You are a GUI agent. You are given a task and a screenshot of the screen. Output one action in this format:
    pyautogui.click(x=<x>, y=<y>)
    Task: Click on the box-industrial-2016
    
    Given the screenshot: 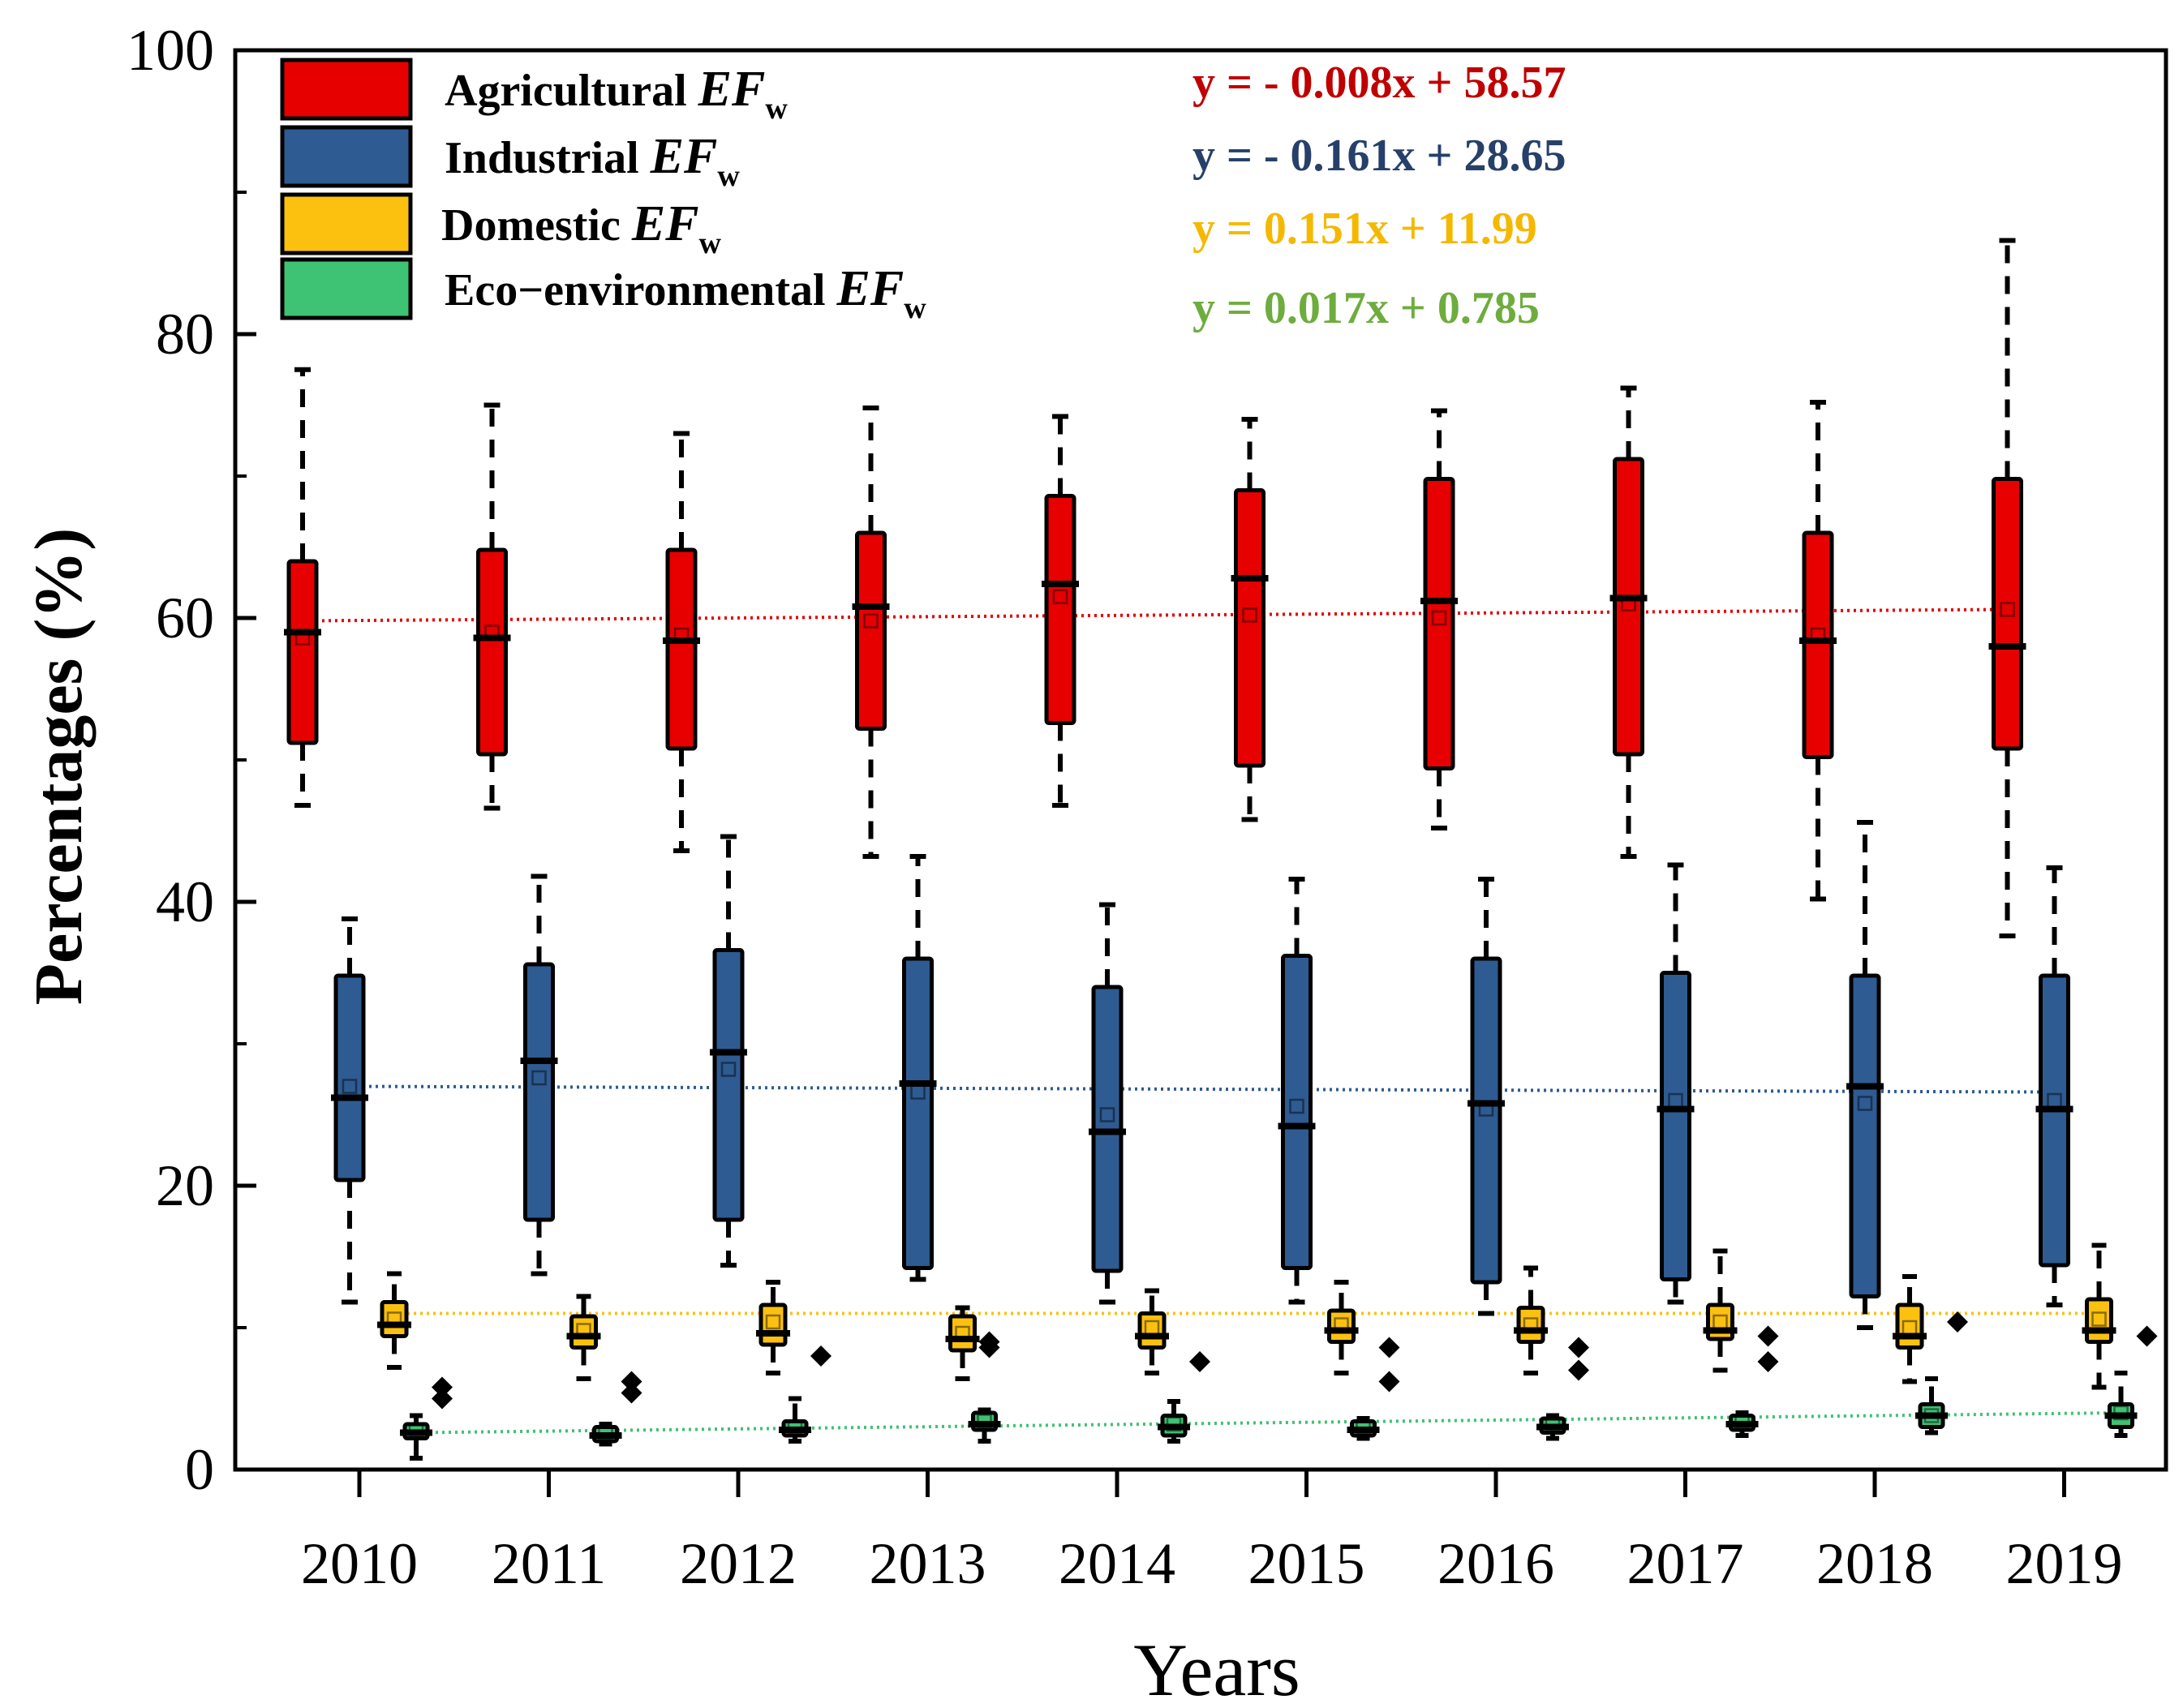 What is the action you would take?
    pyautogui.click(x=1486, y=1096)
    